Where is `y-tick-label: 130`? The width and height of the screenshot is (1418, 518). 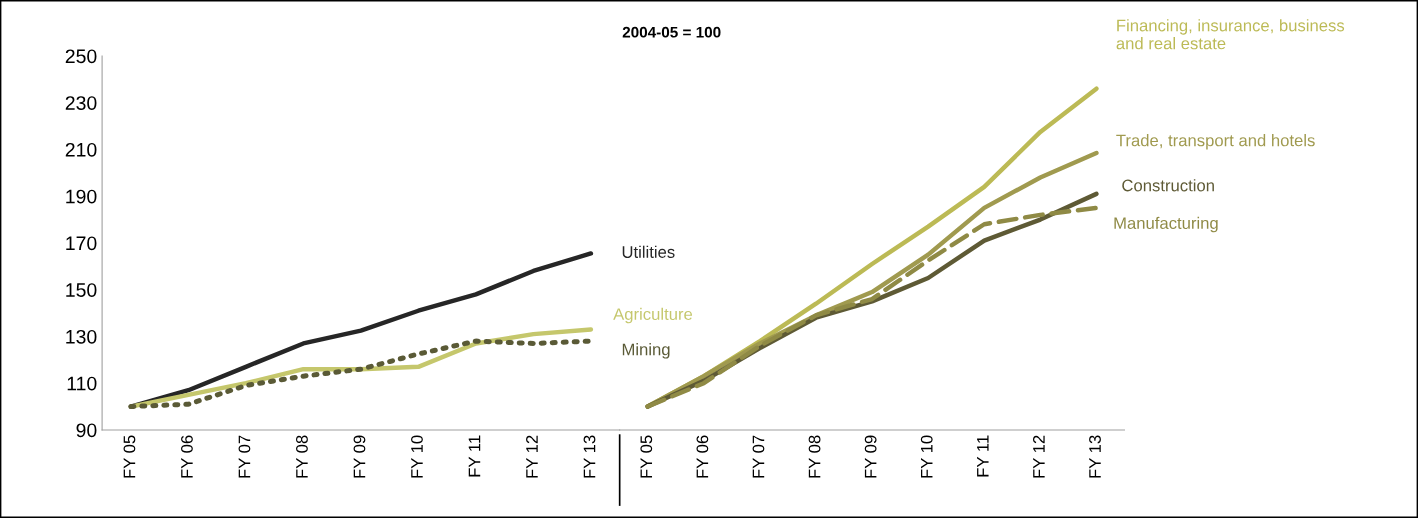
y-tick-label: 130 is located at coordinates (81, 336).